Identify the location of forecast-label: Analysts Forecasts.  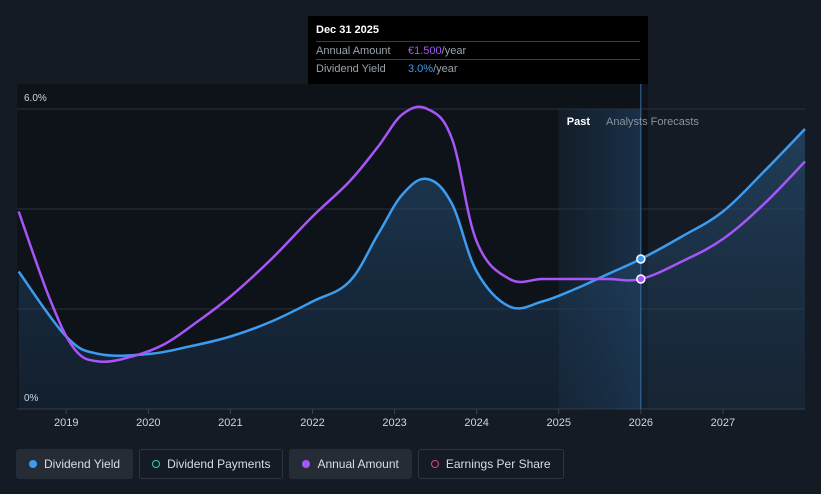
(652, 122).